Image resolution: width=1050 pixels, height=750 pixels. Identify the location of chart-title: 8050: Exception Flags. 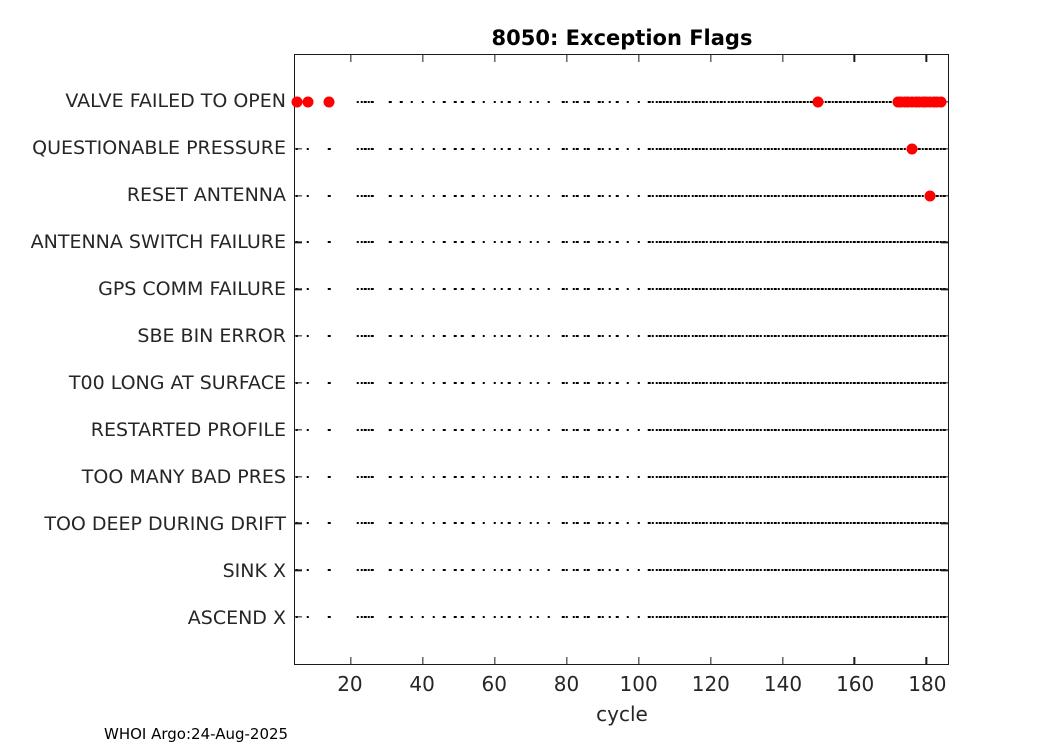
(622, 38).